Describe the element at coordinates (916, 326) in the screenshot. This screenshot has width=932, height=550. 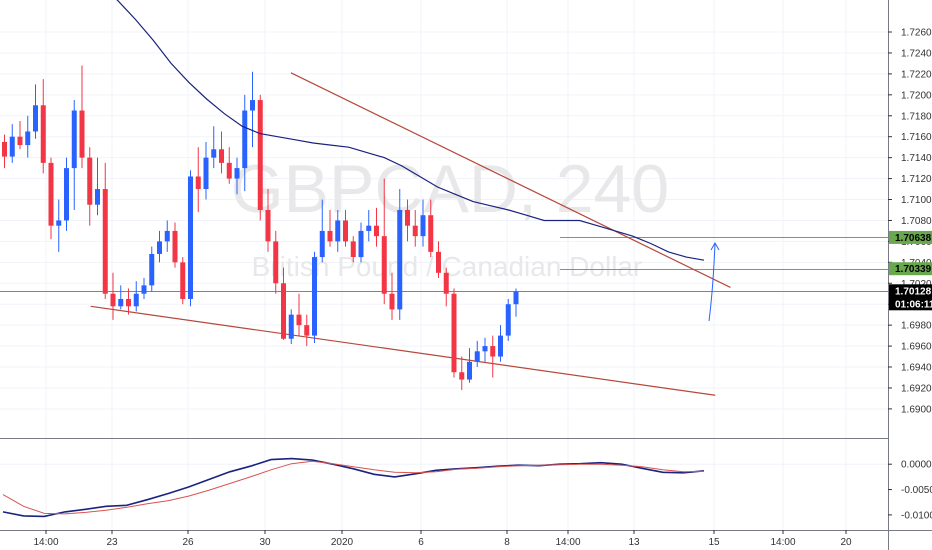
I see `price-tick-label: 1.69800` at that location.